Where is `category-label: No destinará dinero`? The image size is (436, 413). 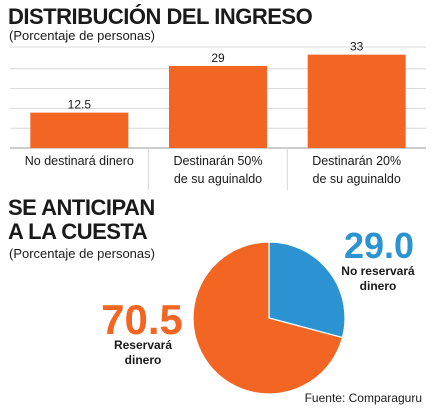
category-label: No destinará dinero is located at coordinates (79, 161).